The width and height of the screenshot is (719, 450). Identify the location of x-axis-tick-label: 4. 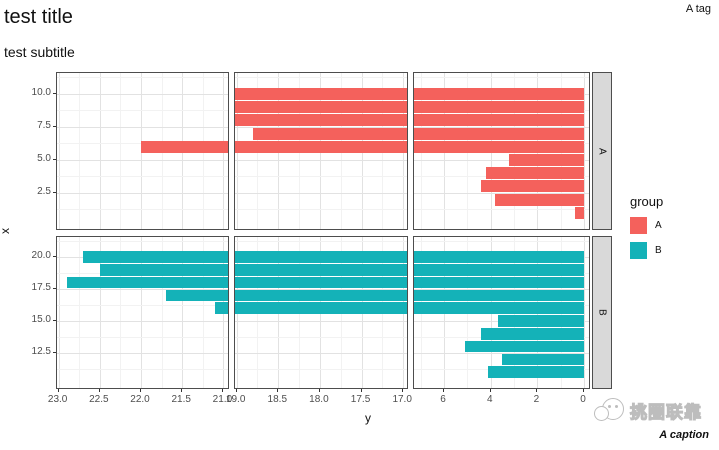
(489, 399).